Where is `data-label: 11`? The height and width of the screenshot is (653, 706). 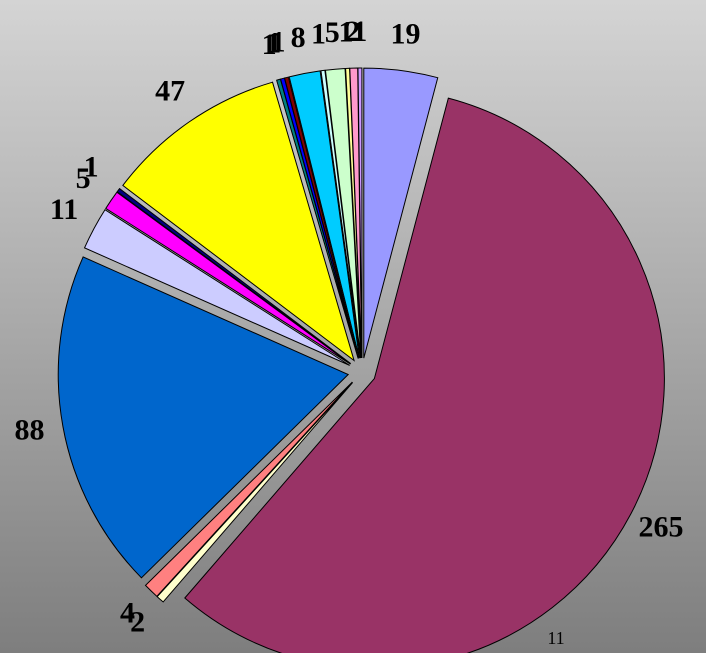
data-label: 11 is located at coordinates (64, 209).